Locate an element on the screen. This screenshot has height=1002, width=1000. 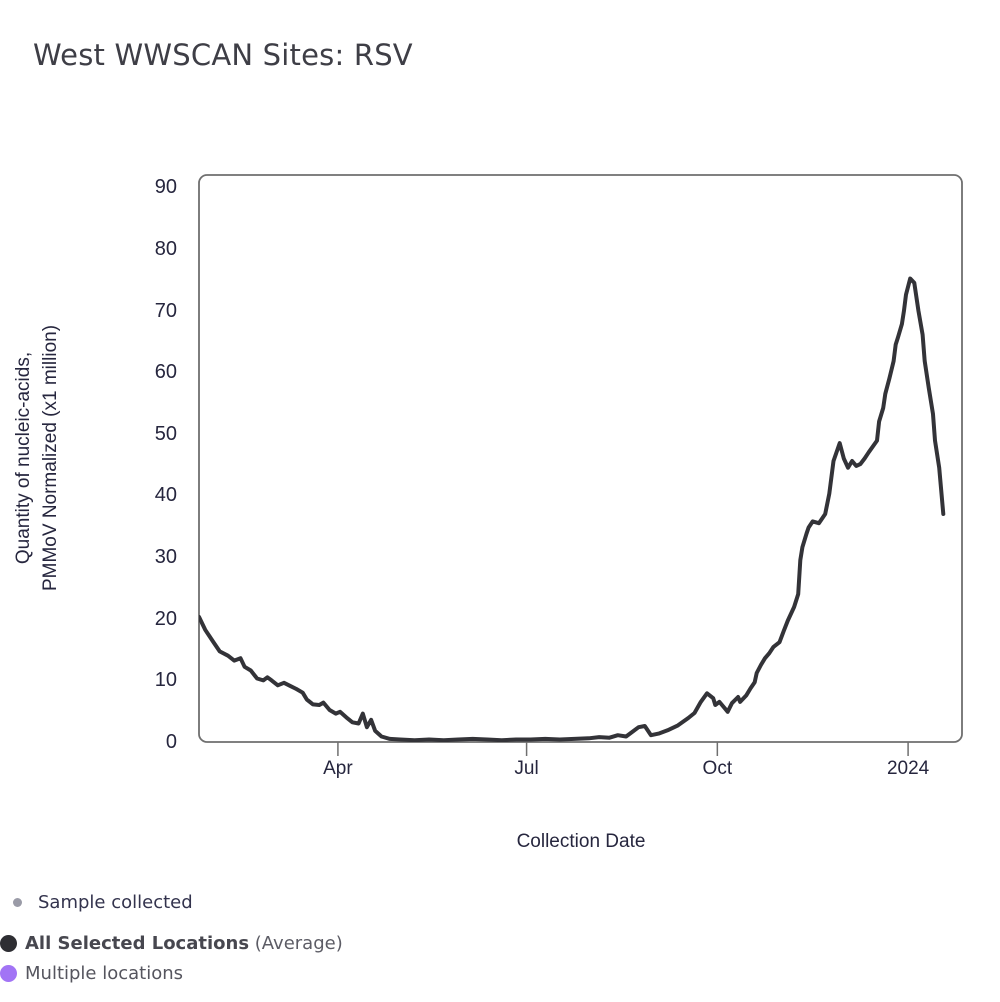
y-tick-label: 60 is located at coordinates (165, 372).